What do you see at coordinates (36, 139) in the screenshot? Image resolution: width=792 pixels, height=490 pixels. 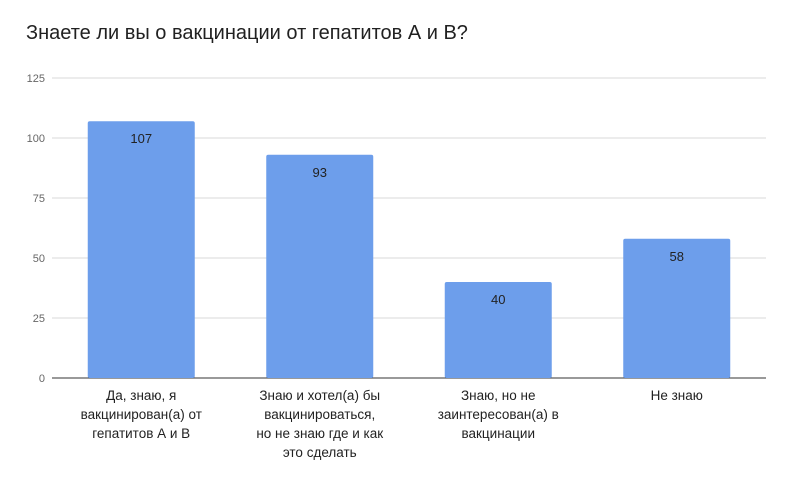 I see `y-tick-label: 100` at bounding box center [36, 139].